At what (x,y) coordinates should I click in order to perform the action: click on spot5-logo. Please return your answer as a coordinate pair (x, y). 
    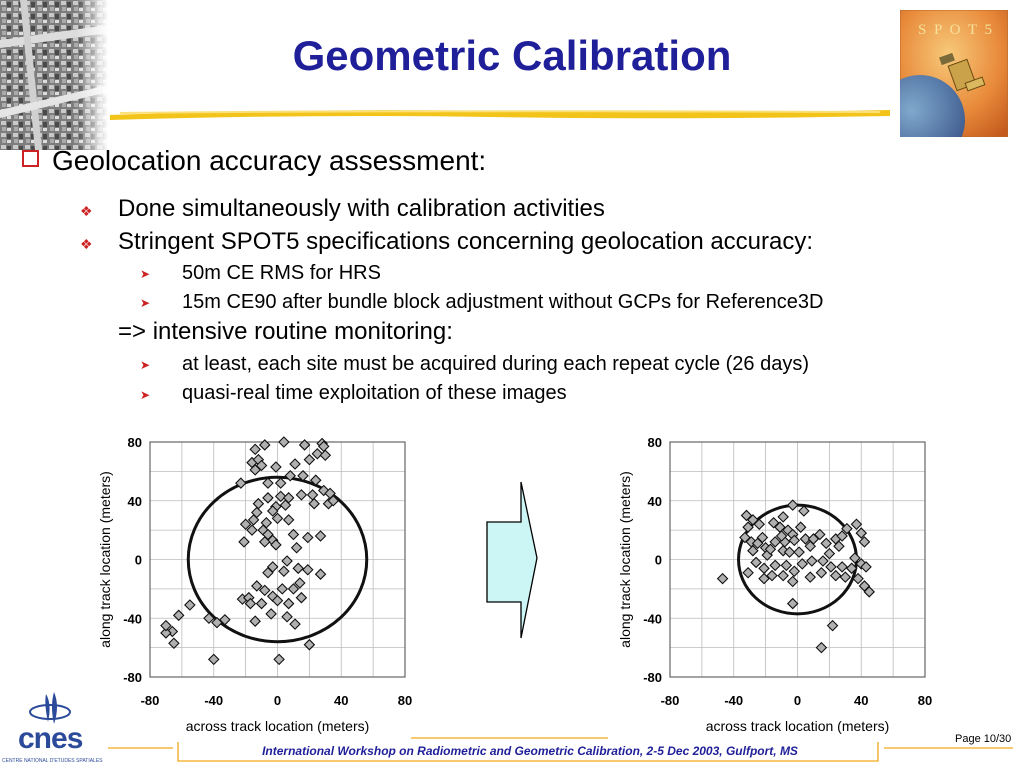
    Looking at the image, I should click on (954, 73).